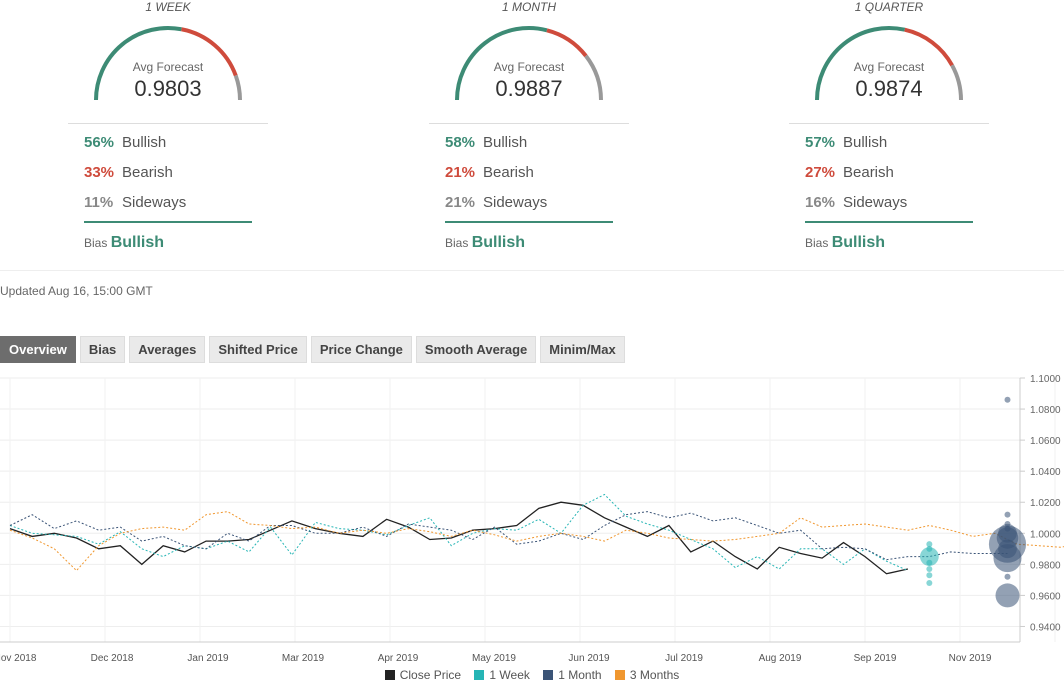 This screenshot has height=683, width=1064. Describe the element at coordinates (99, 172) in the screenshot. I see `bearish-percent: 33%` at that location.